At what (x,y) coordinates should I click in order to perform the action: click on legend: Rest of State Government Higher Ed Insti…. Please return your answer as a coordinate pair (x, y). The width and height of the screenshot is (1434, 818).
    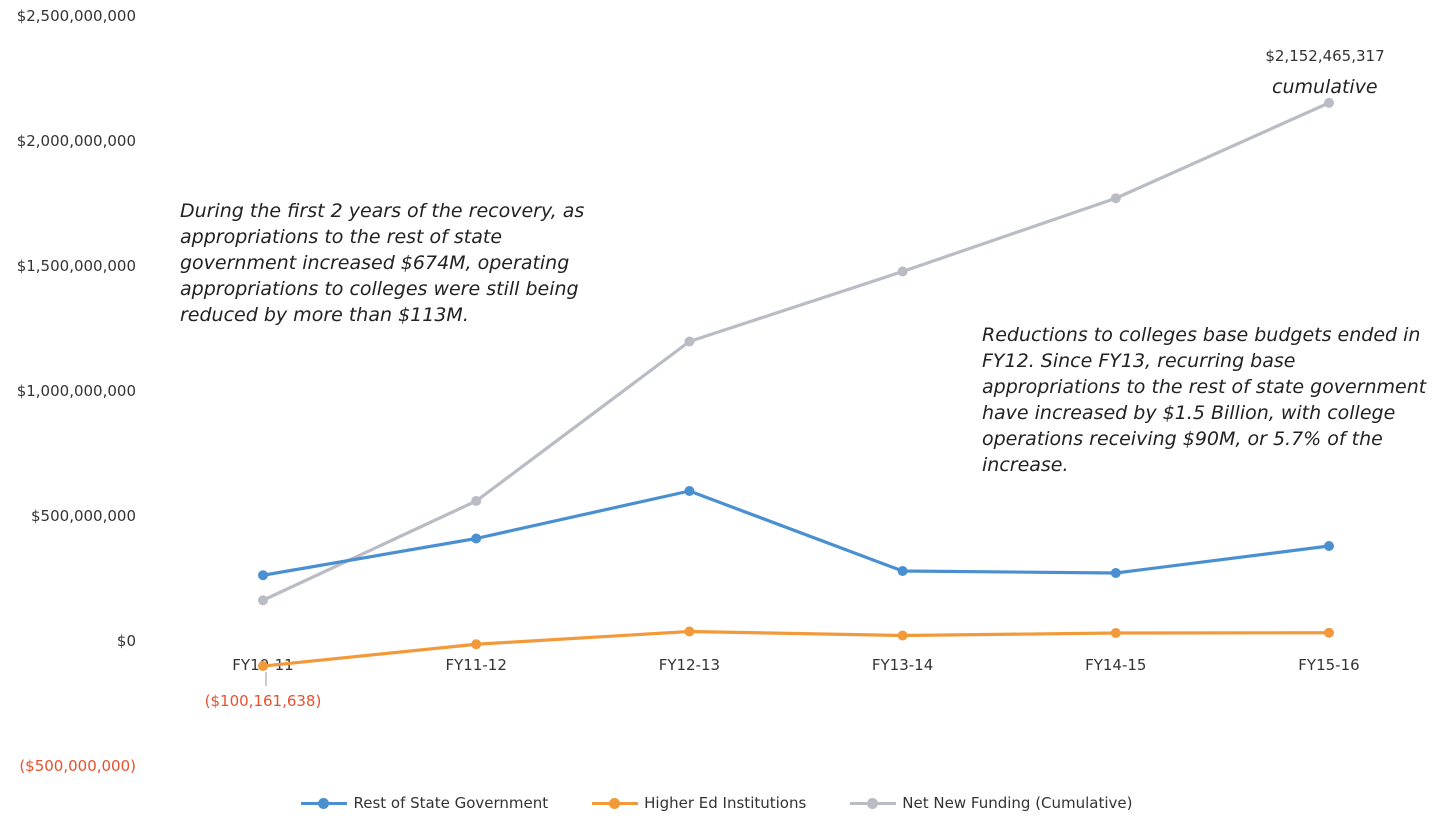
    Looking at the image, I should click on (717, 803).